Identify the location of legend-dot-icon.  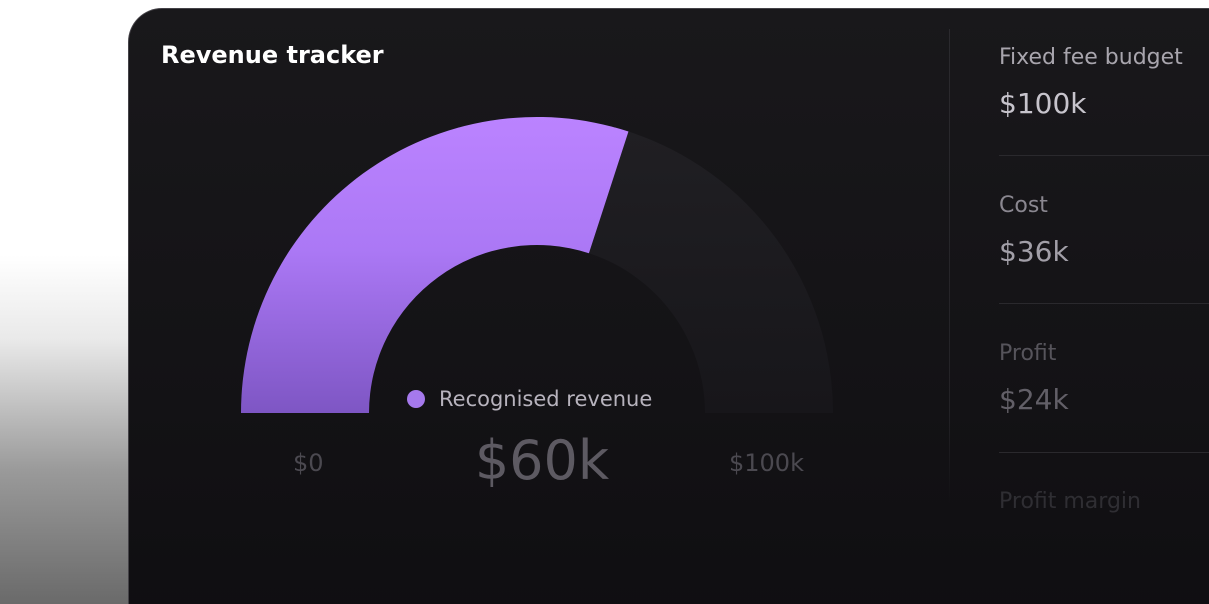
(416, 399).